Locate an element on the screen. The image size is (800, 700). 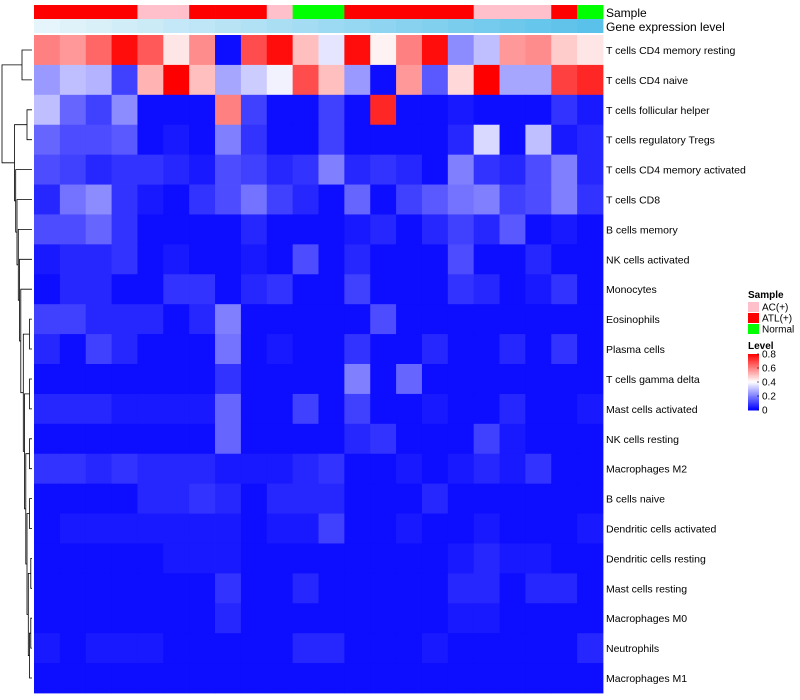
row-label: T cells CD8 is located at coordinates (633, 201).